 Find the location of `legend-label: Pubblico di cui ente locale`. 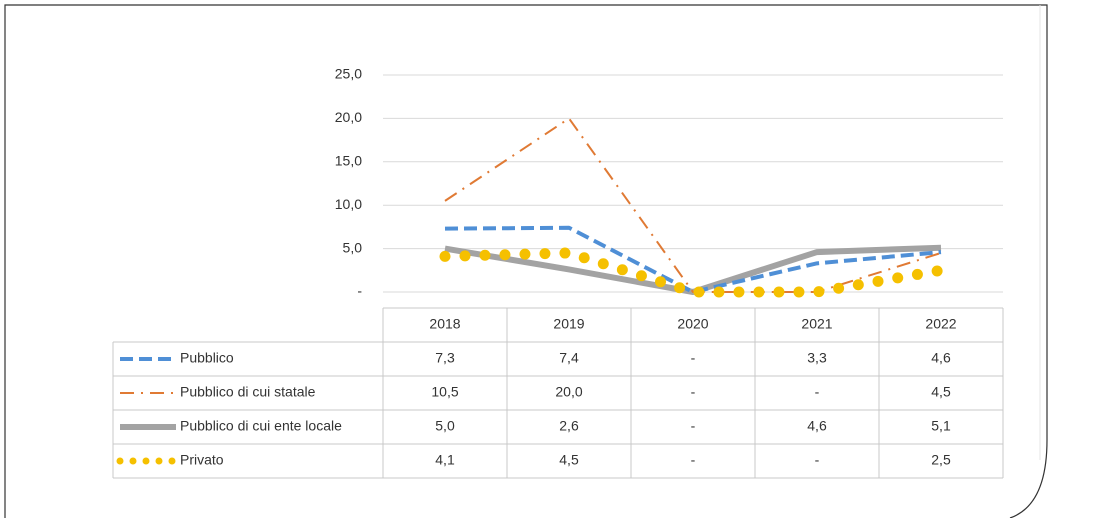

legend-label: Pubblico di cui ente locale is located at coordinates (261, 426).